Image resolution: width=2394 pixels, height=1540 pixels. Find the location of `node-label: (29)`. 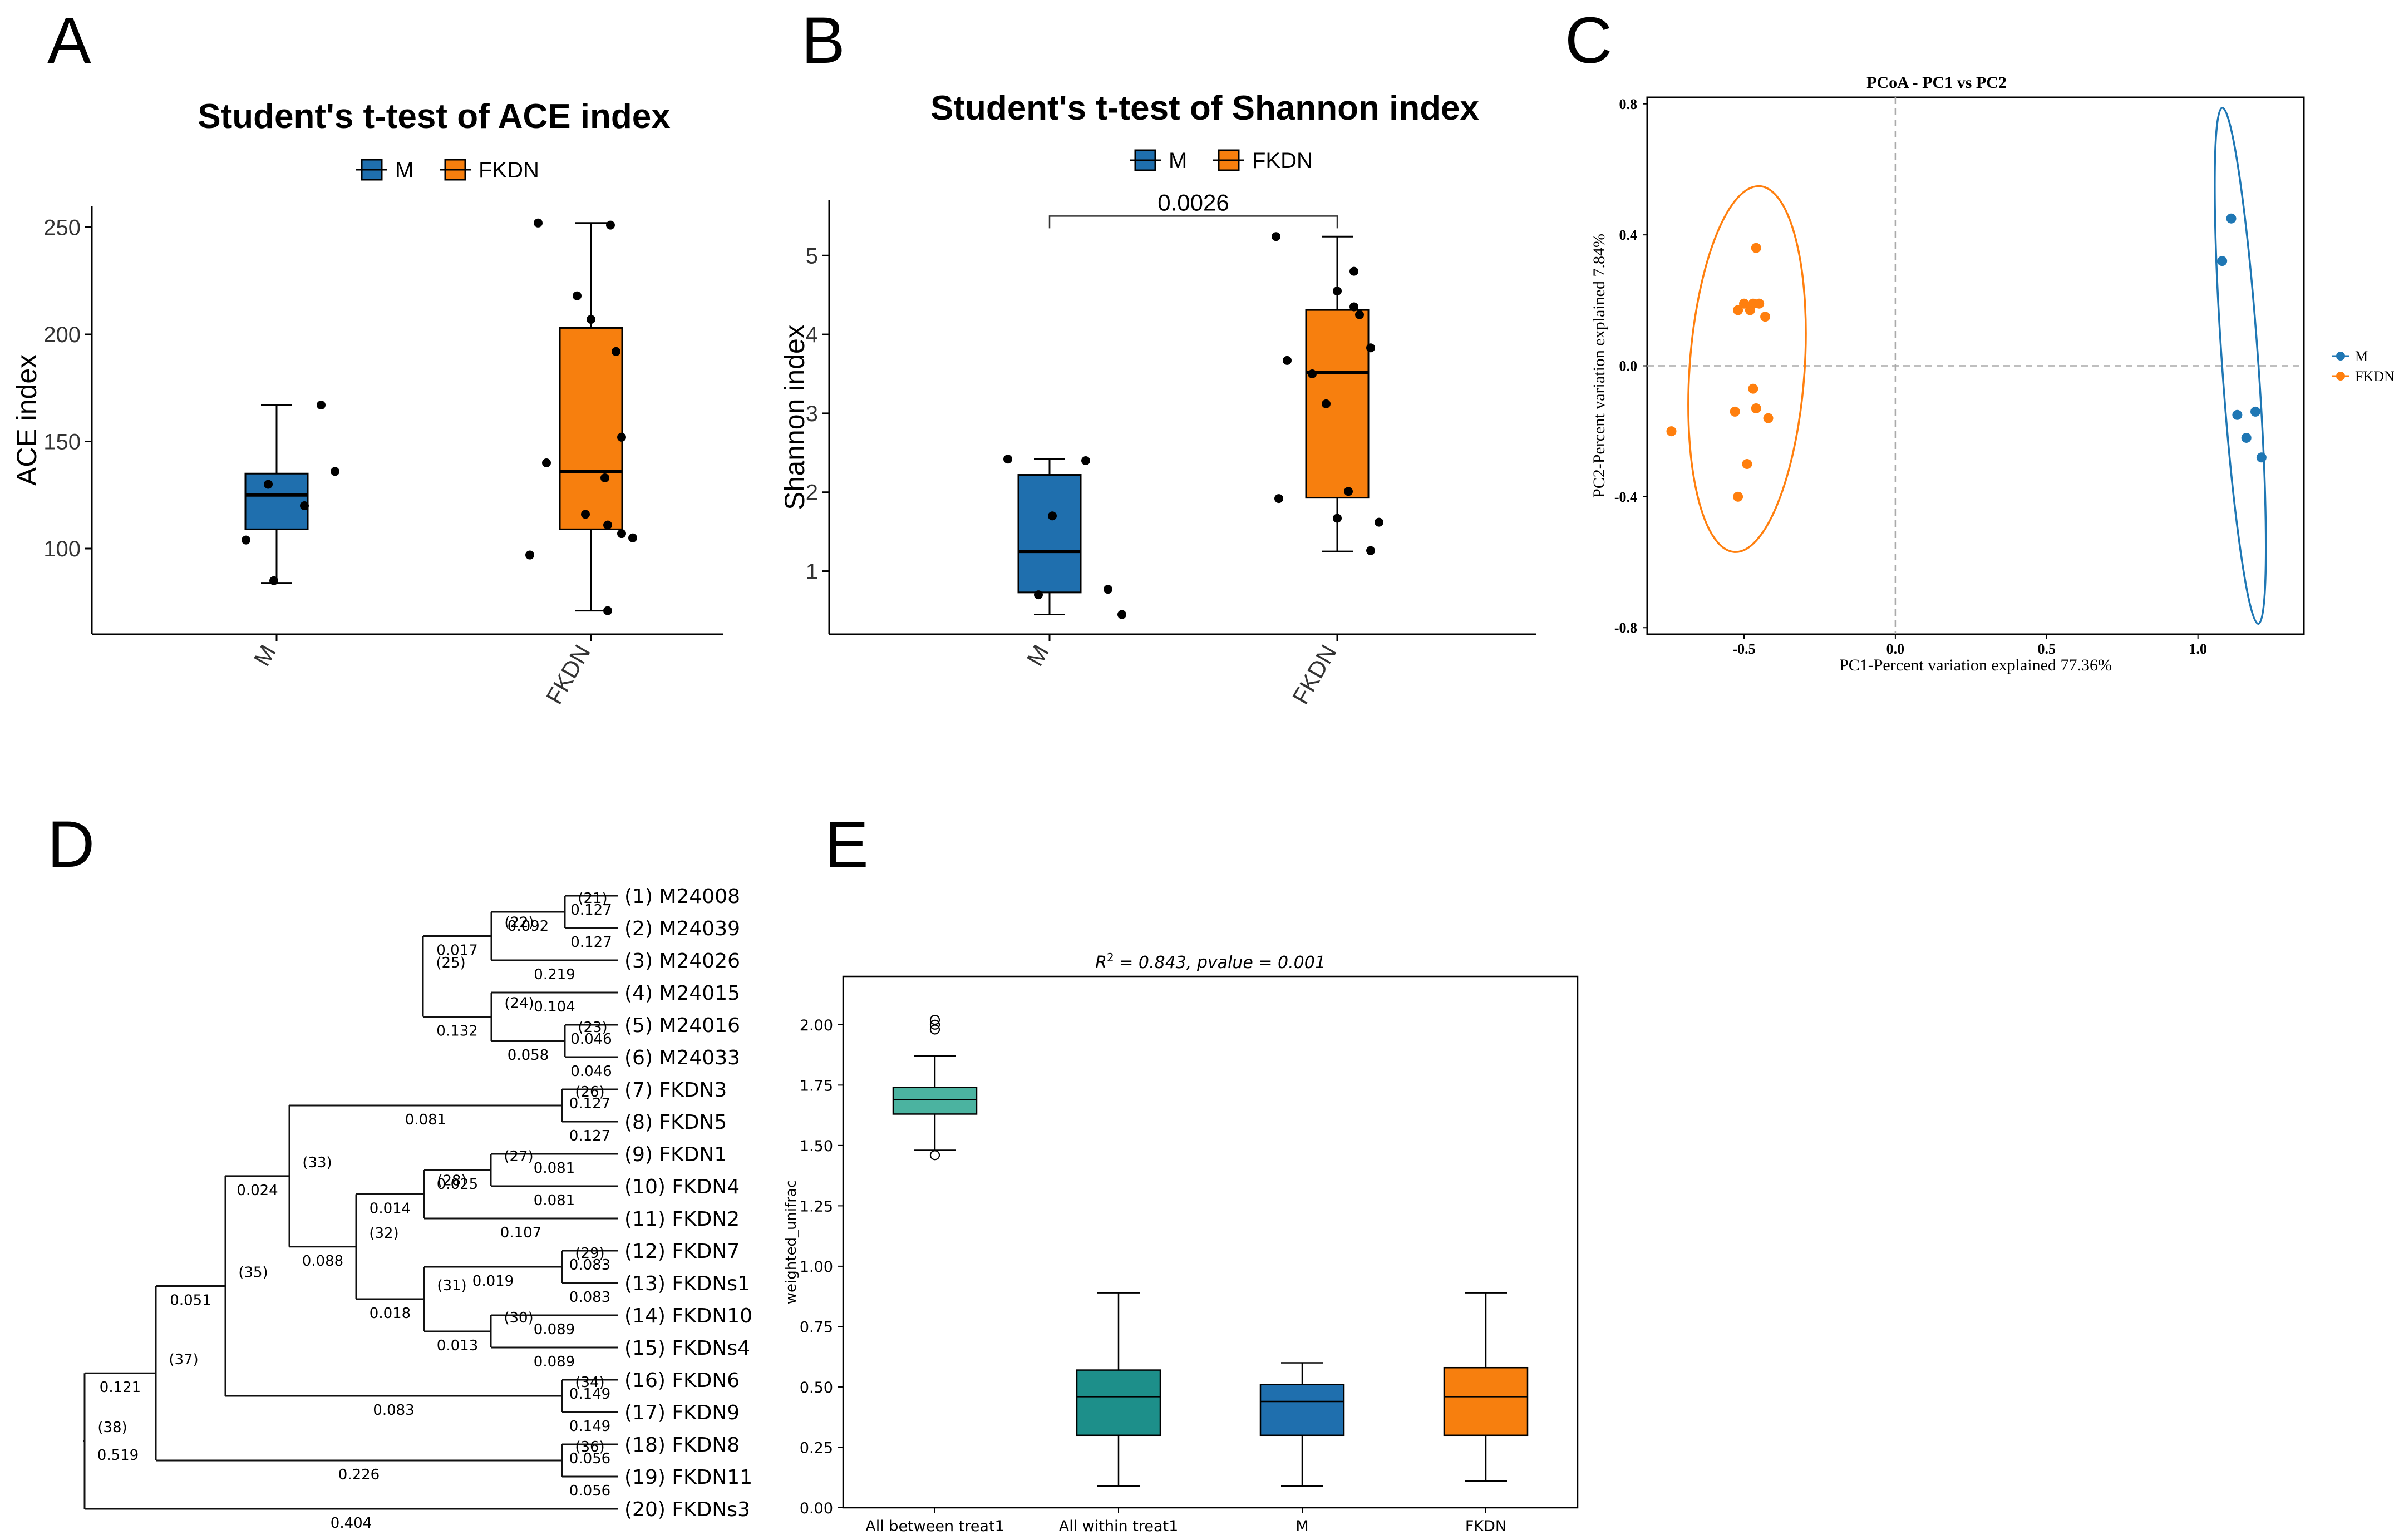

node-label: (29) is located at coordinates (589, 1253).